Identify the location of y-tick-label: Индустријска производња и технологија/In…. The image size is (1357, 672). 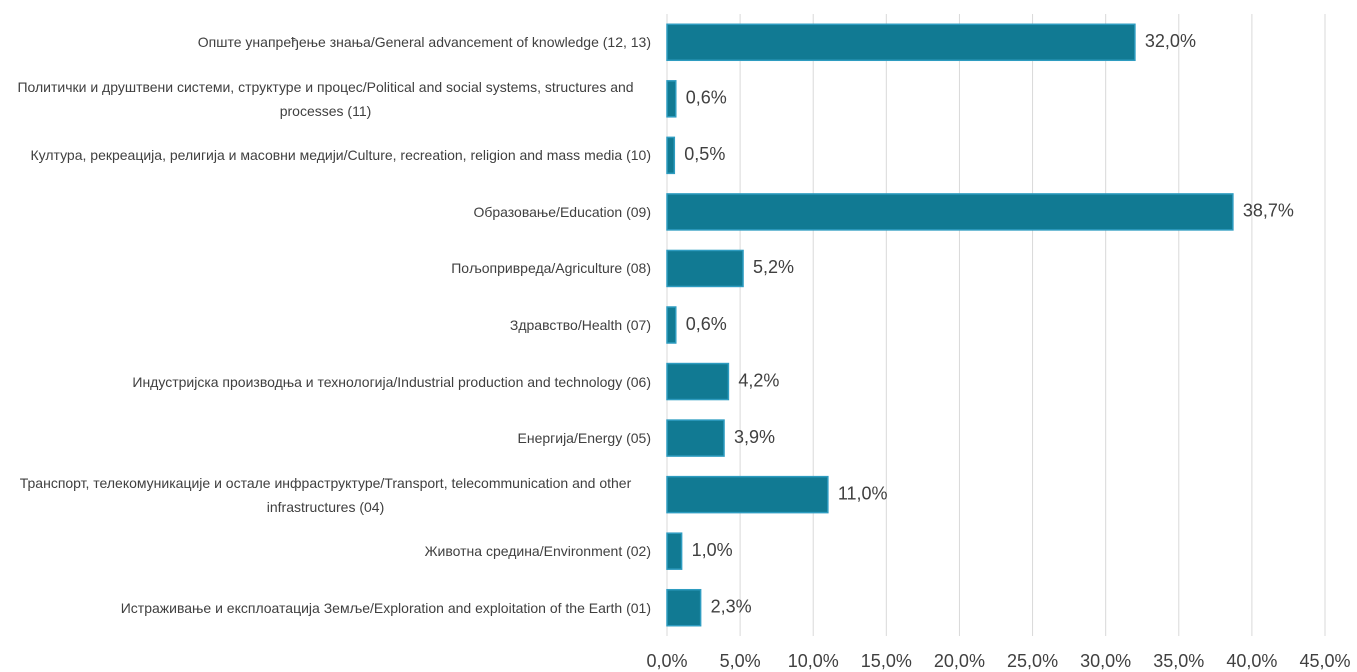
(391, 381).